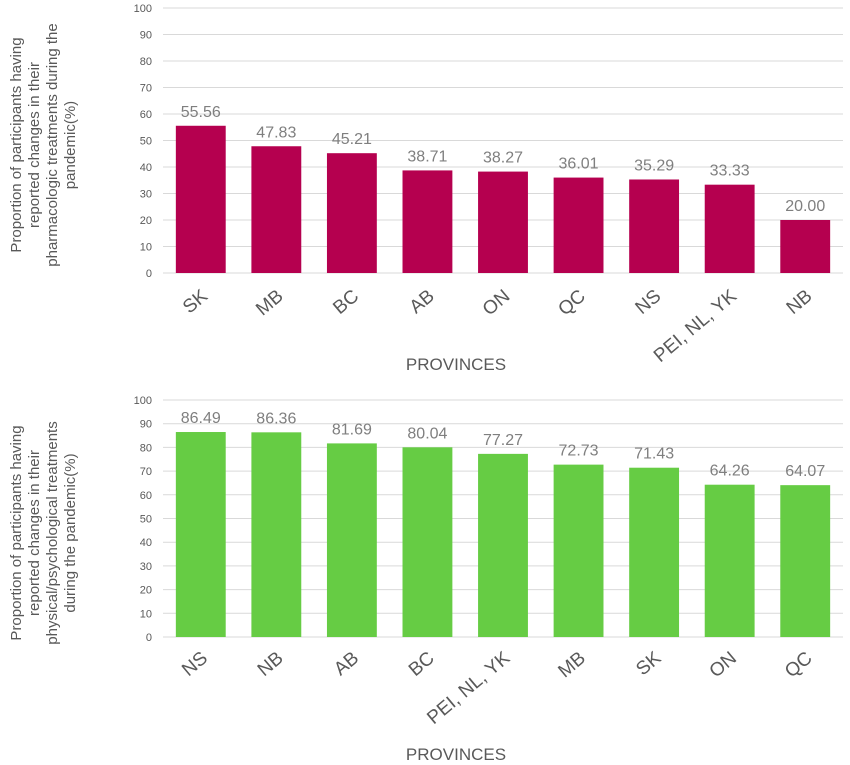 Image resolution: width=850 pixels, height=765 pixels. Describe the element at coordinates (201, 112) in the screenshot. I see `data-label: 55.56` at that location.